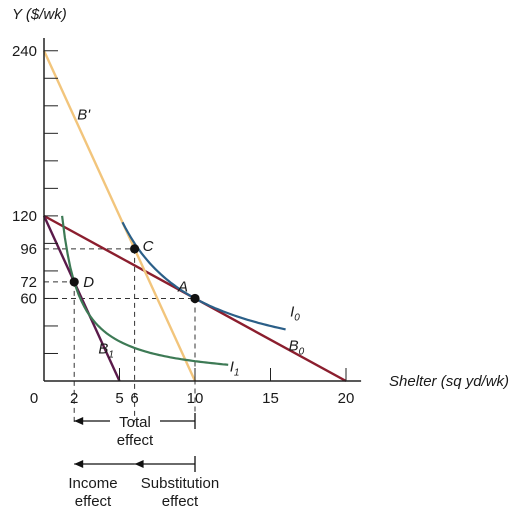  I want to click on y-tick-label: 240, so click(24, 51).